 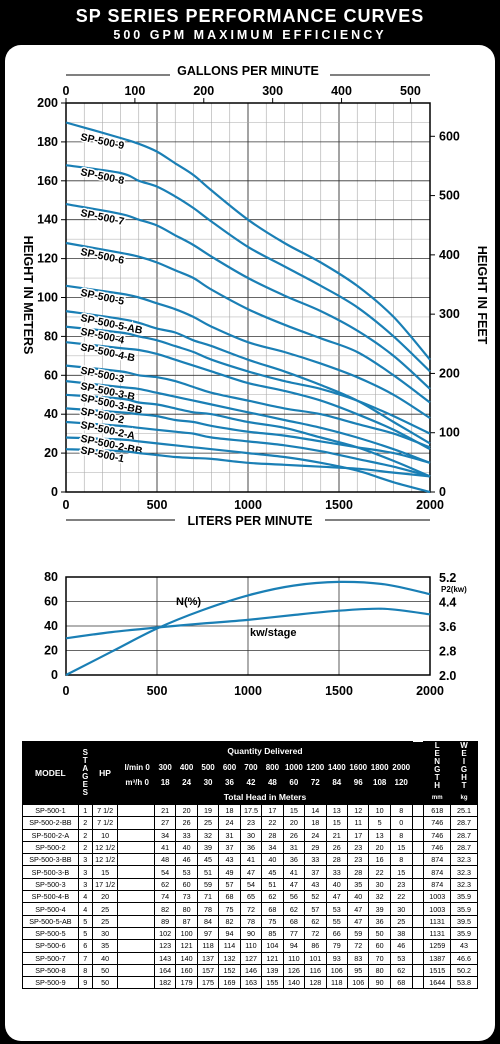 What do you see at coordinates (85, 792) in the screenshot?
I see `stages-letter: S` at bounding box center [85, 792].